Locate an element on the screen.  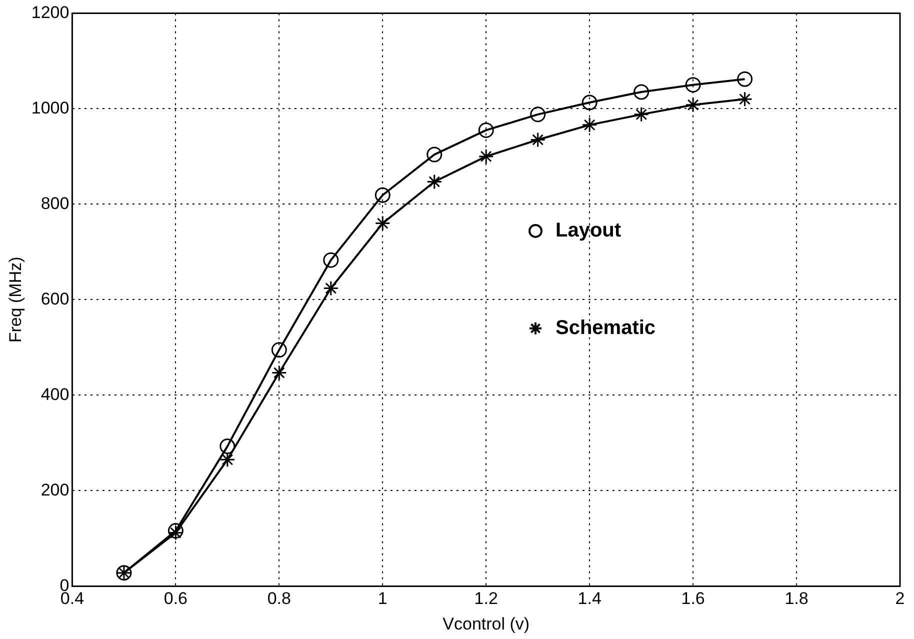
y-tick-label: 200 is located at coordinates (55, 490).